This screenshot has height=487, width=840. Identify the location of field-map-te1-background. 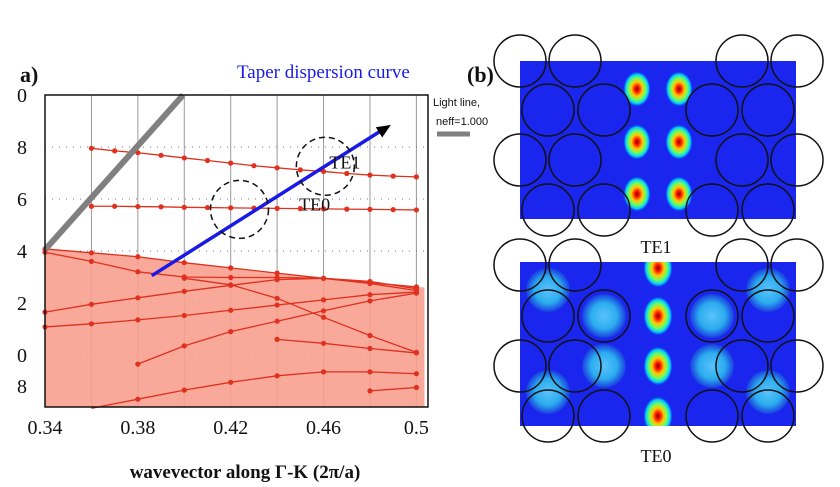
(658, 140).